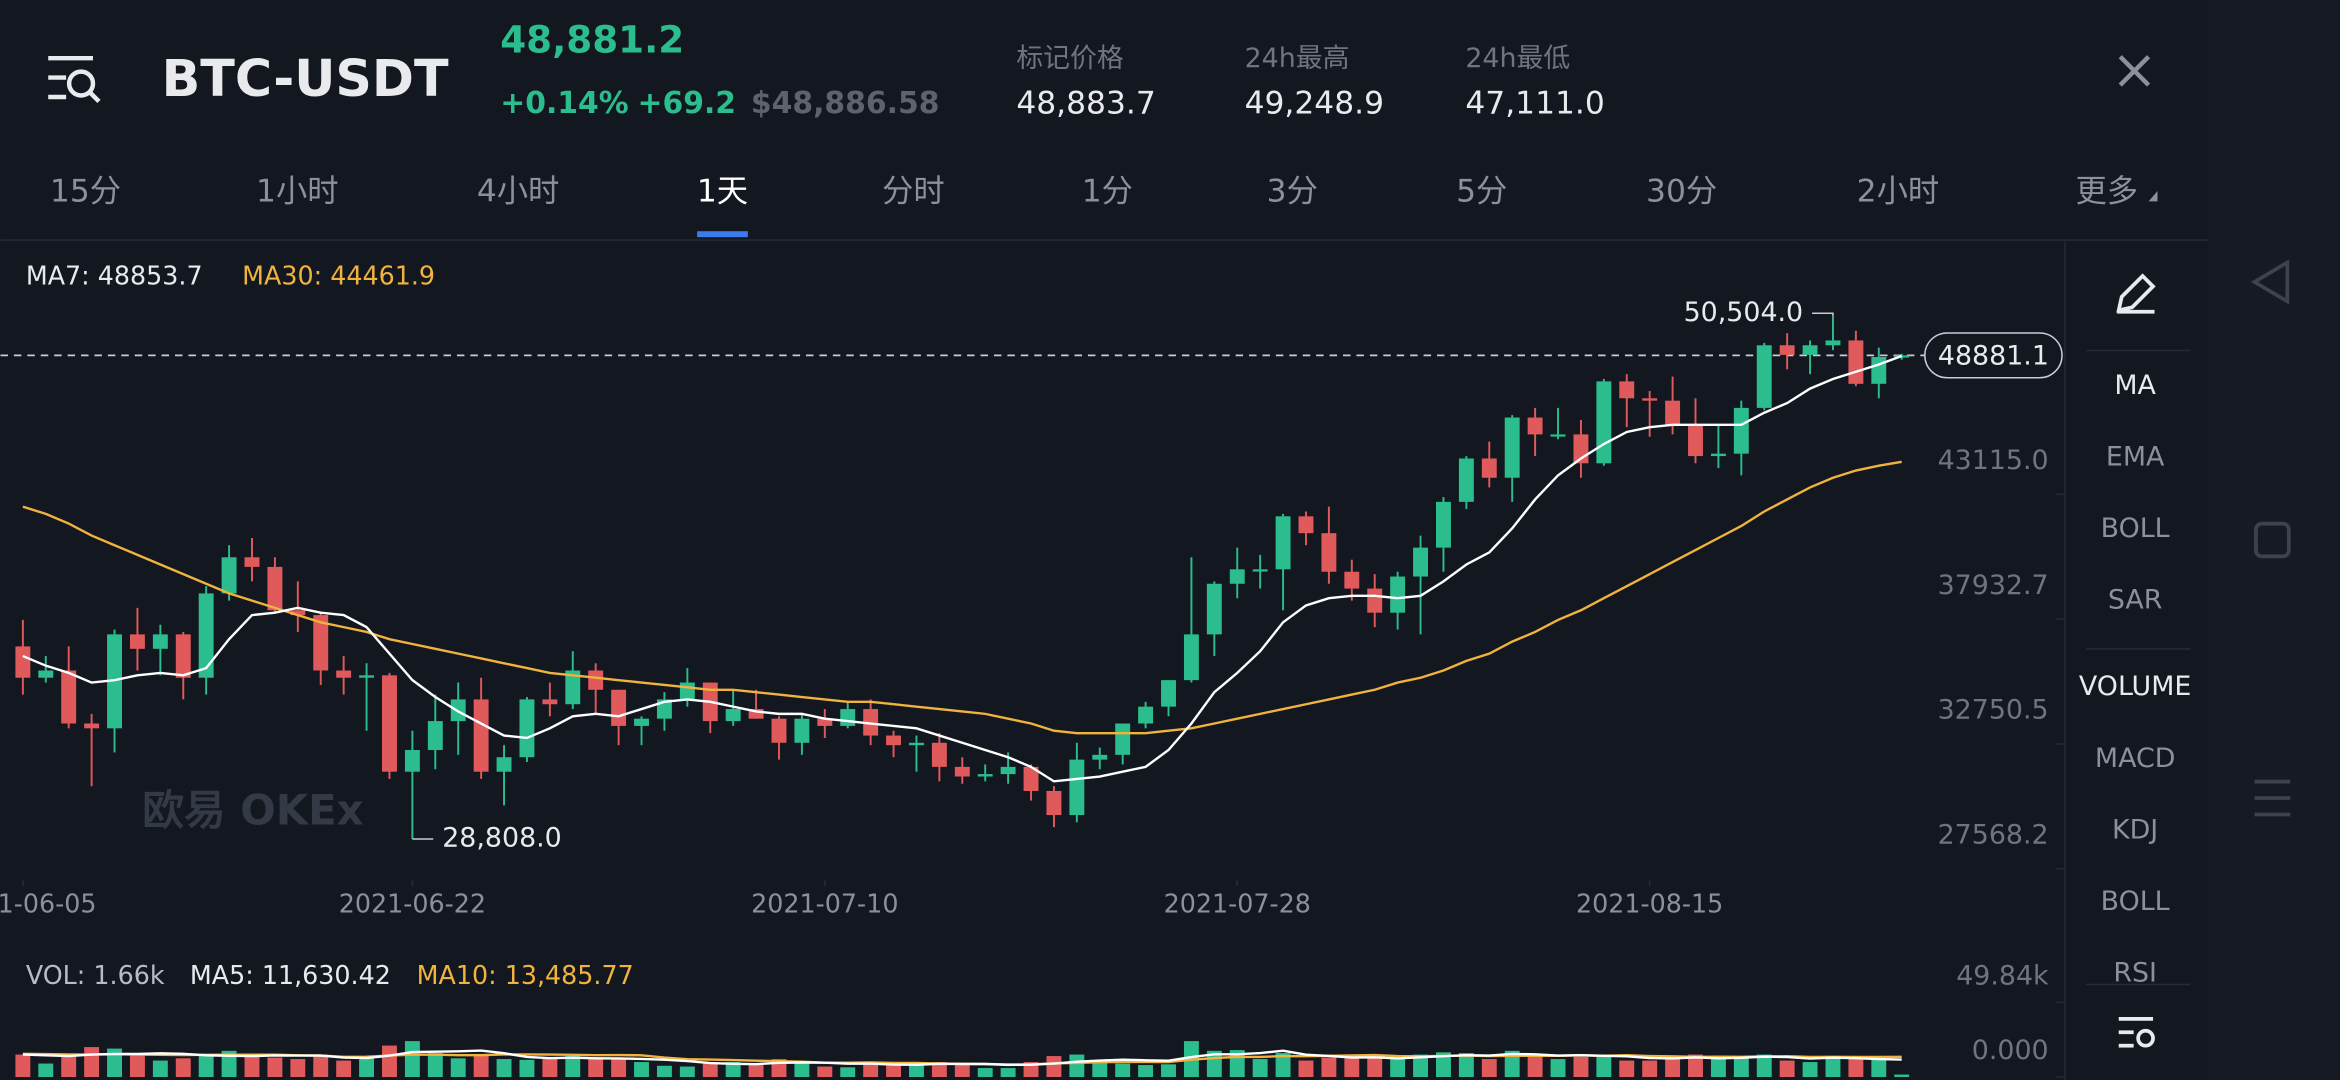  What do you see at coordinates (1314, 103) in the screenshot?
I see `stat-value: 49,248.9` at bounding box center [1314, 103].